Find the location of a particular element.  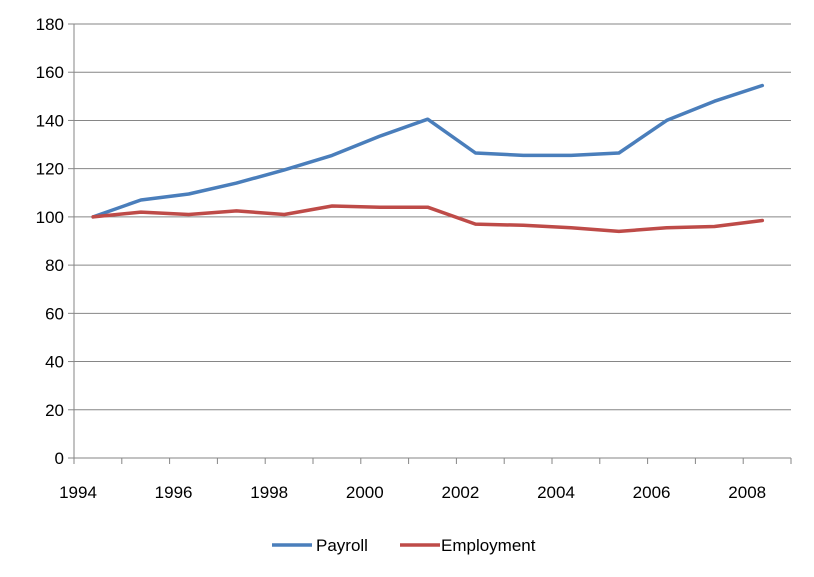

y-tick-label: 120 is located at coordinates (50, 169).